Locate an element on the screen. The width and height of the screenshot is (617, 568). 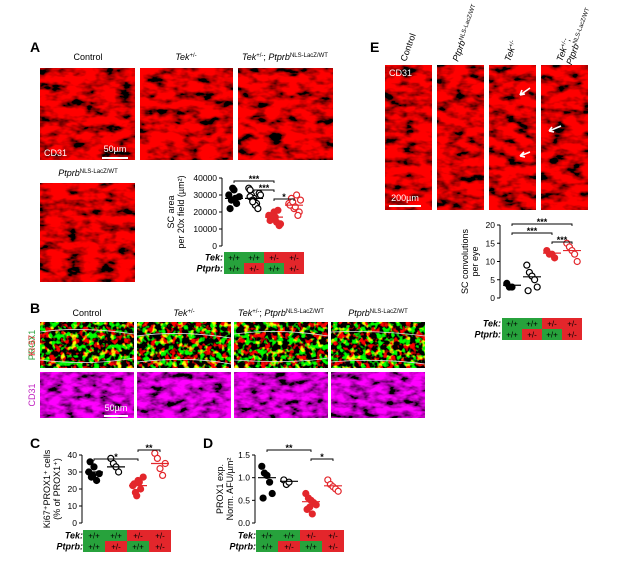
stain-label: CD31 is located at coordinates (400, 73).